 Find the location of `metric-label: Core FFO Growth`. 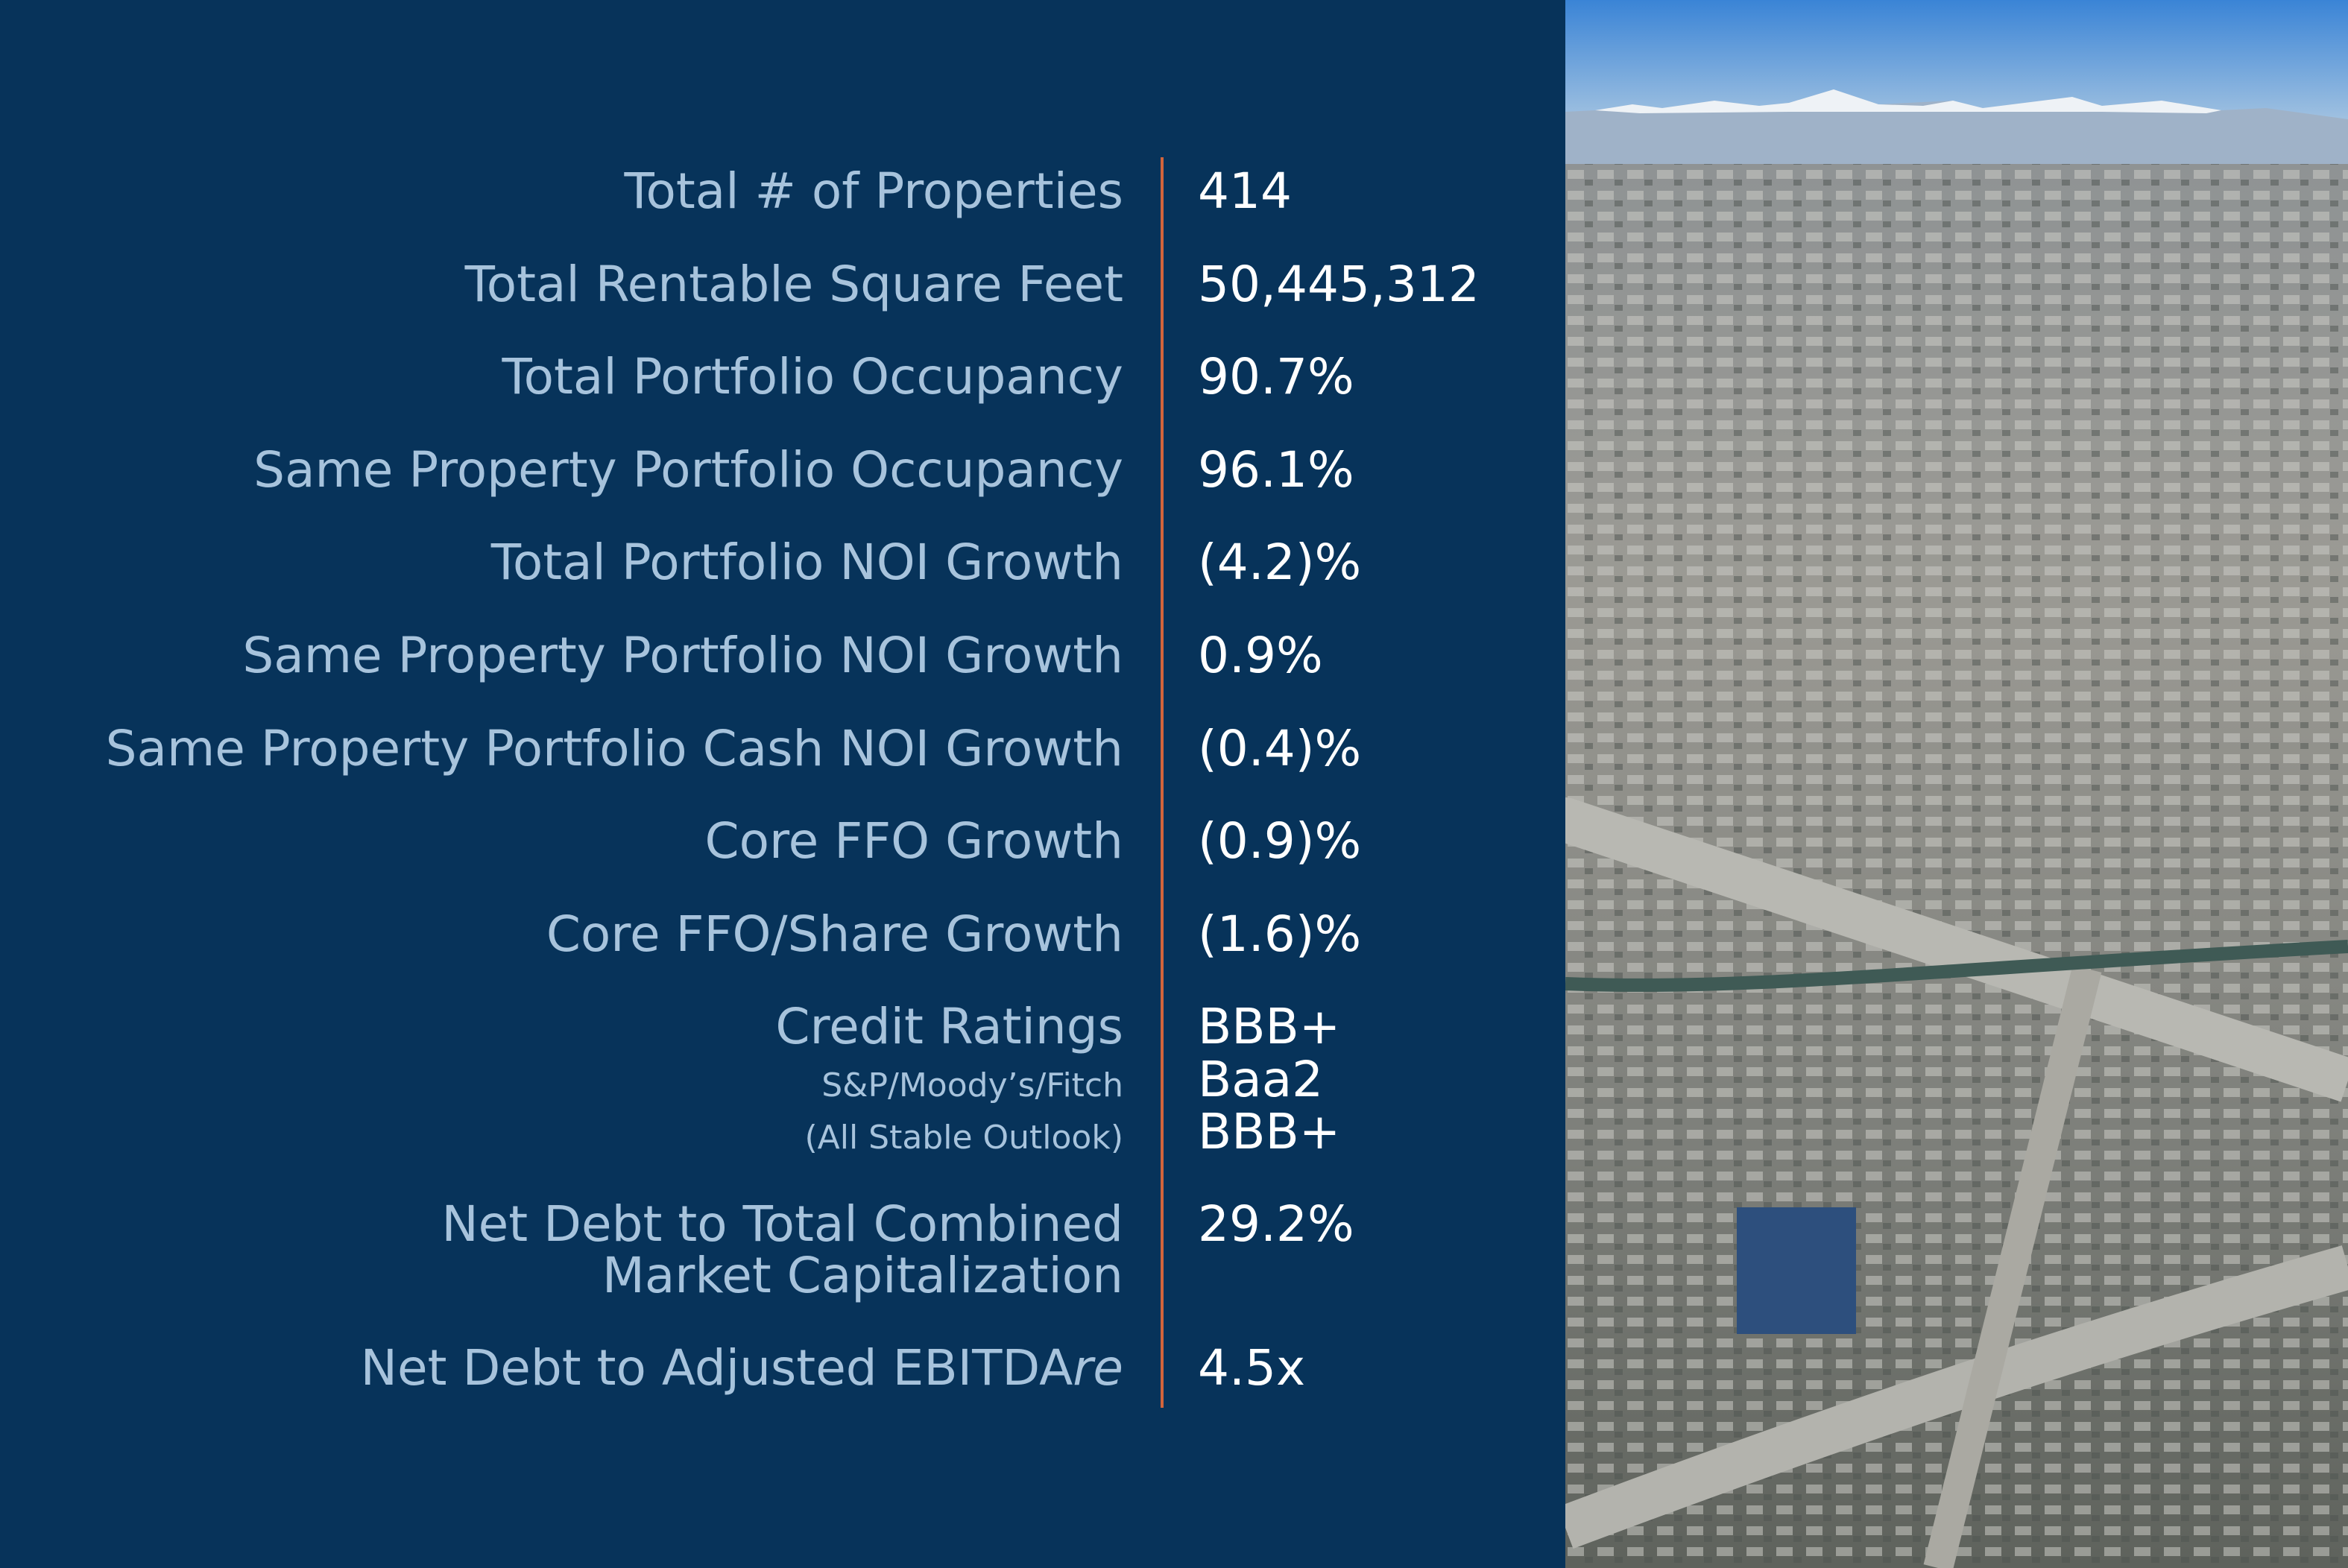

metric-label: Core FFO Growth is located at coordinates (913, 841).